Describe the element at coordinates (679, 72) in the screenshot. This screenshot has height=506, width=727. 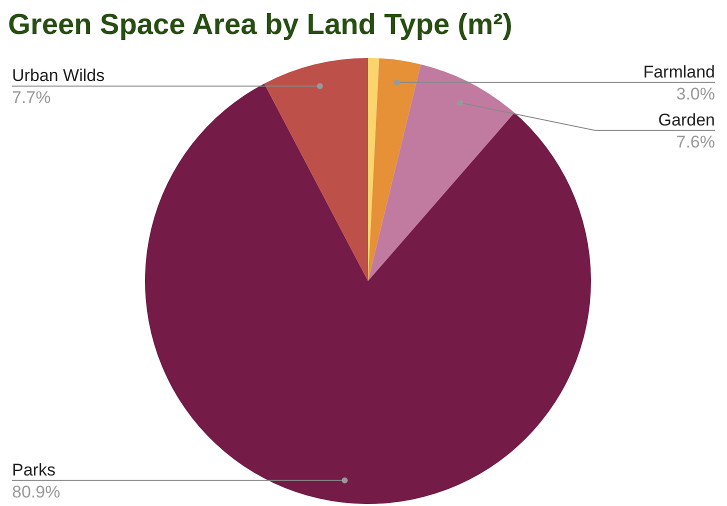
I see `slice-label: Farmland` at that location.